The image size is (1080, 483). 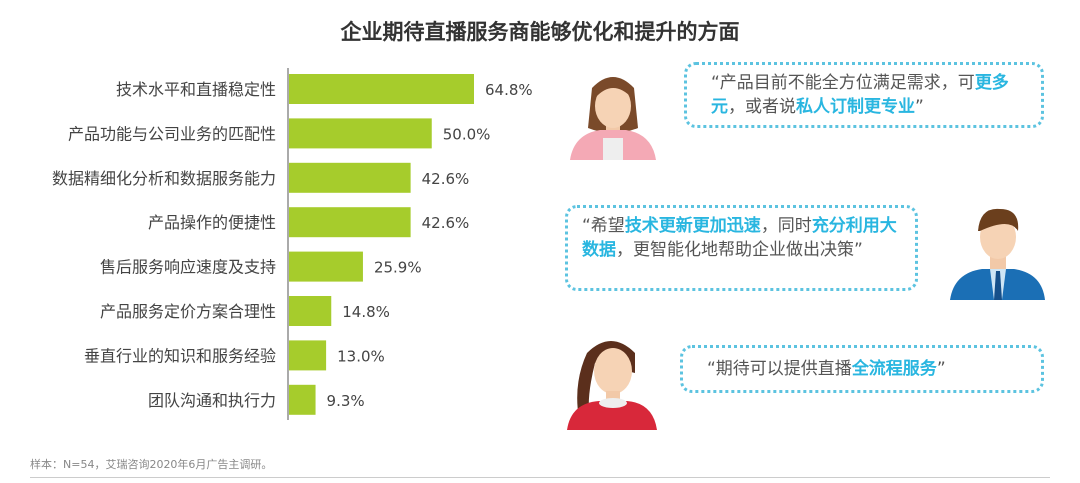 I want to click on category-label: 产品服务定价方案合理性, so click(x=188, y=311).